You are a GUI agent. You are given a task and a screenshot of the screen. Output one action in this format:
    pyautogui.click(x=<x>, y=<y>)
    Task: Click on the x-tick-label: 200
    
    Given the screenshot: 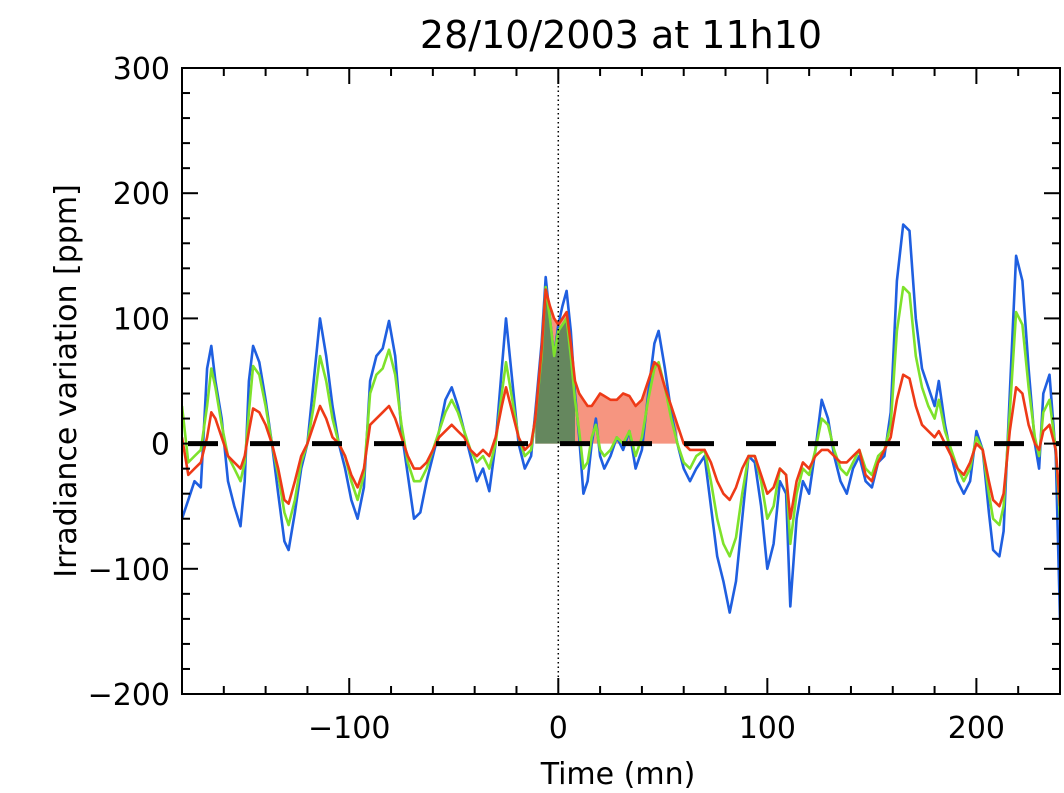 What is the action you would take?
    pyautogui.click(x=976, y=728)
    